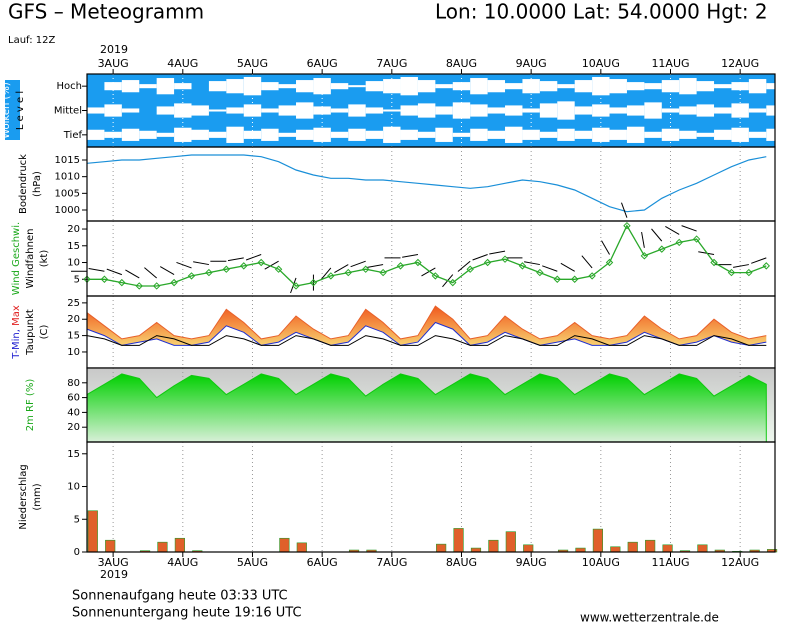 The width and height of the screenshot is (800, 625). Describe the element at coordinates (73, 135) in the screenshot. I see `level-label: Tief` at that location.